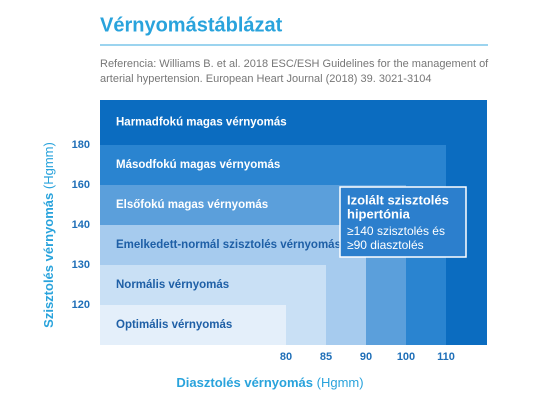 Image resolution: width=538 pixels, height=405 pixels. I want to click on y-tick-label: 160, so click(81, 185).